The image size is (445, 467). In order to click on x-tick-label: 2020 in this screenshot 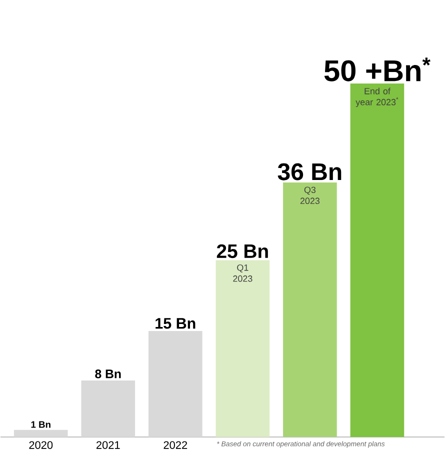, I will do `click(41, 445)`.